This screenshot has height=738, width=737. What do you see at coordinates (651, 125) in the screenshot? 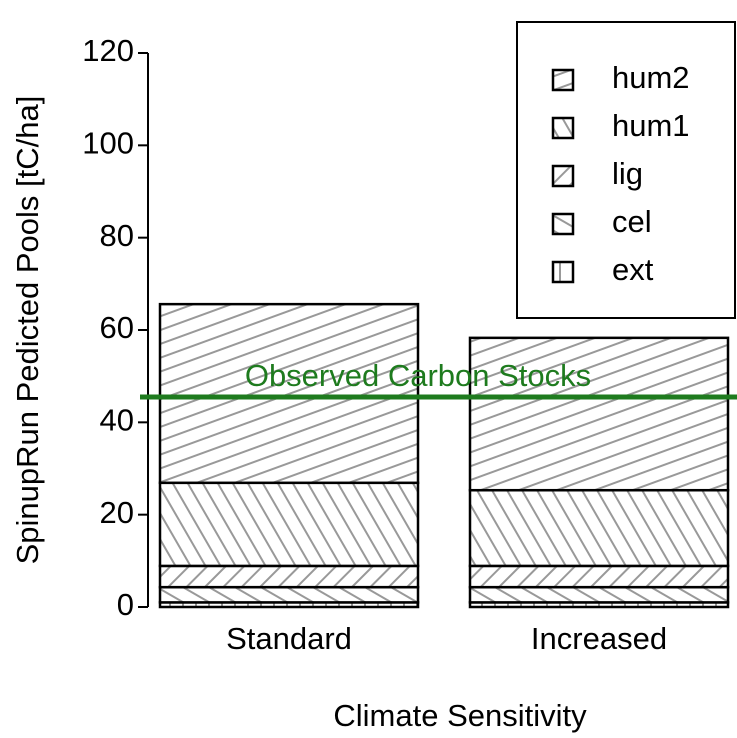
I see `legend-label: hum1` at bounding box center [651, 125].